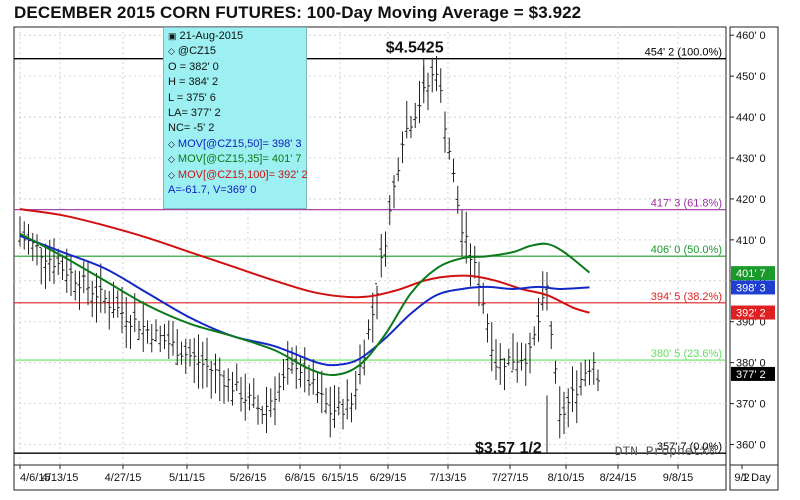  Describe the element at coordinates (751, 200) in the screenshot. I see `y-tick-label: 420' 0` at that location.